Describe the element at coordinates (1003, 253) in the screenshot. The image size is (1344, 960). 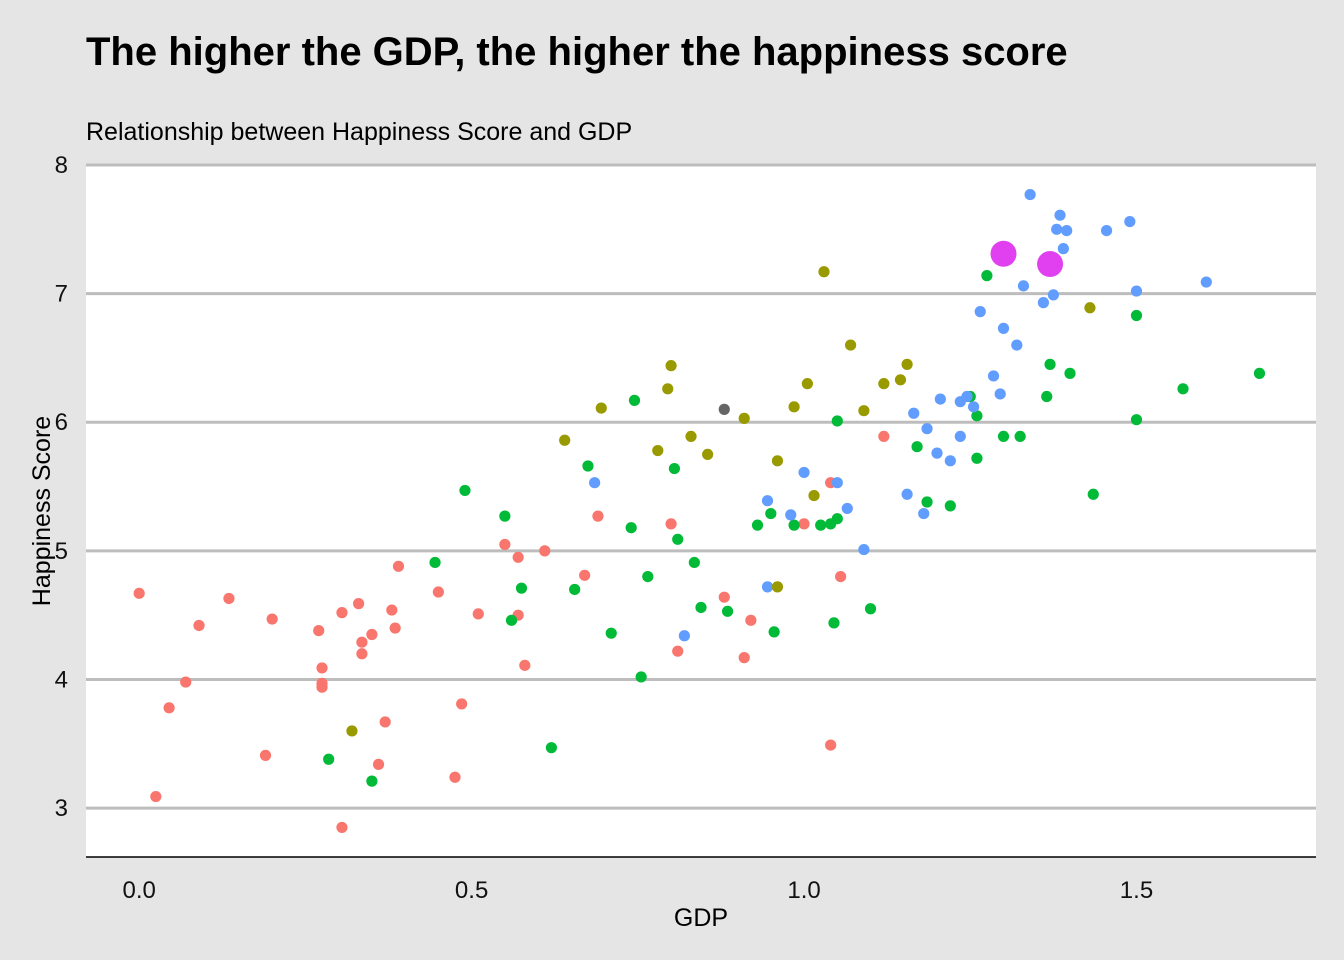
I see `highlighted-point` at that location.